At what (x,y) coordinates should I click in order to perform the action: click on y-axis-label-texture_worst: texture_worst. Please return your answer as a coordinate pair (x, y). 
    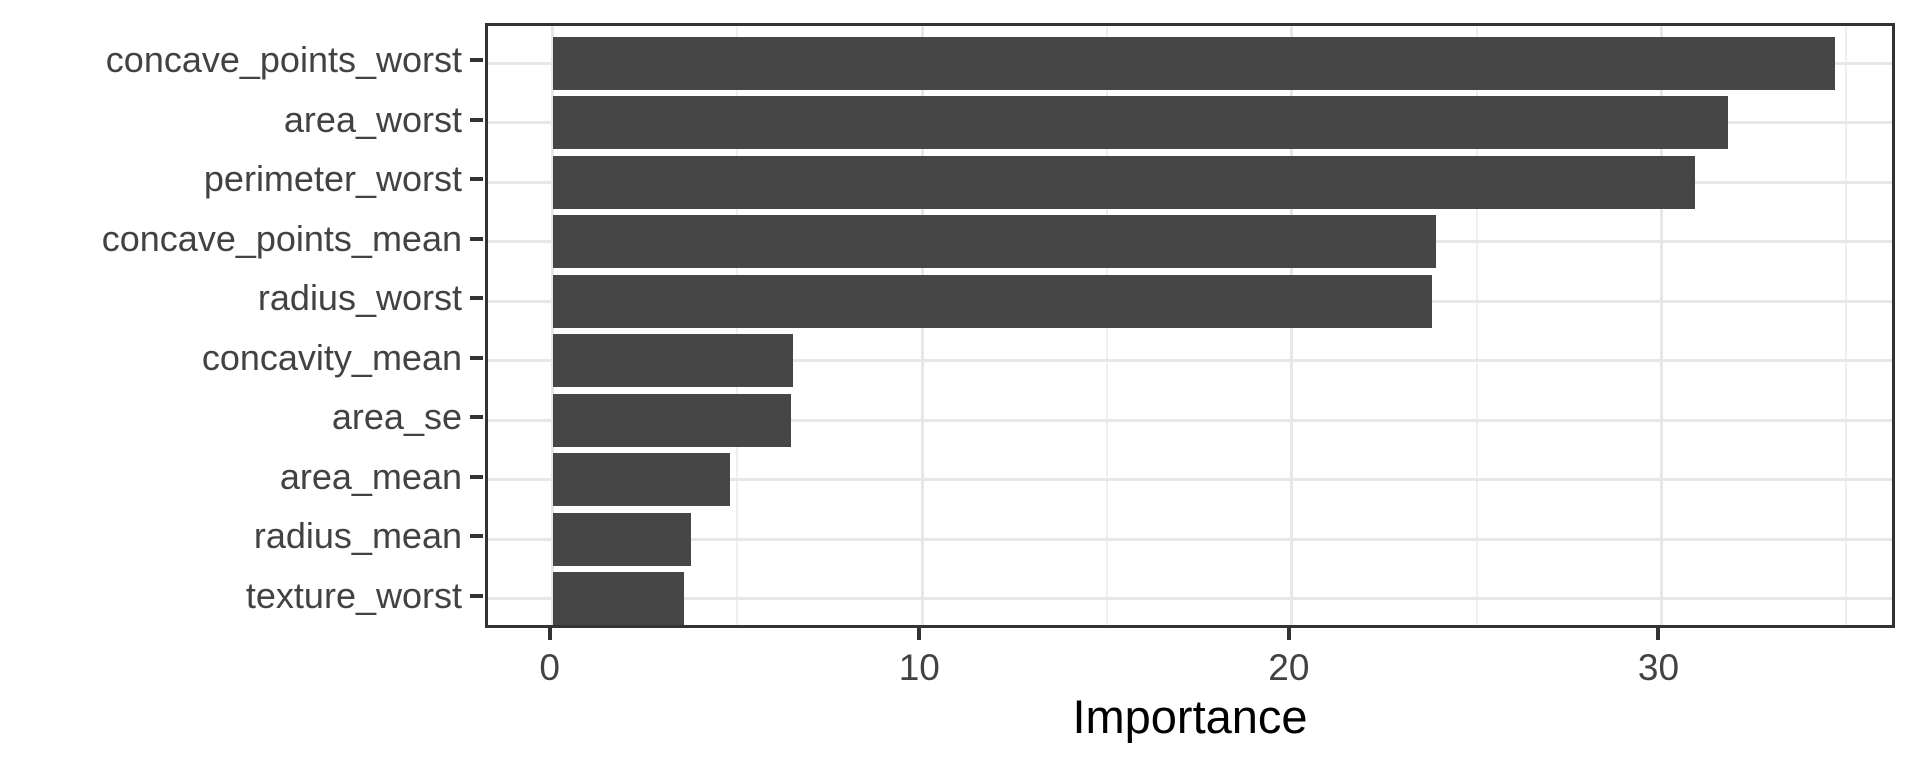
    Looking at the image, I should click on (353, 595).